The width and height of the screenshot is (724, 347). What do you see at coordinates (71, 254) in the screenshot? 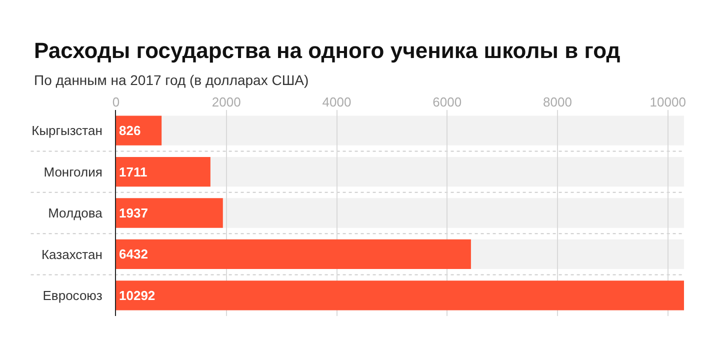
I see `y-tick-label: Казахстан` at bounding box center [71, 254].